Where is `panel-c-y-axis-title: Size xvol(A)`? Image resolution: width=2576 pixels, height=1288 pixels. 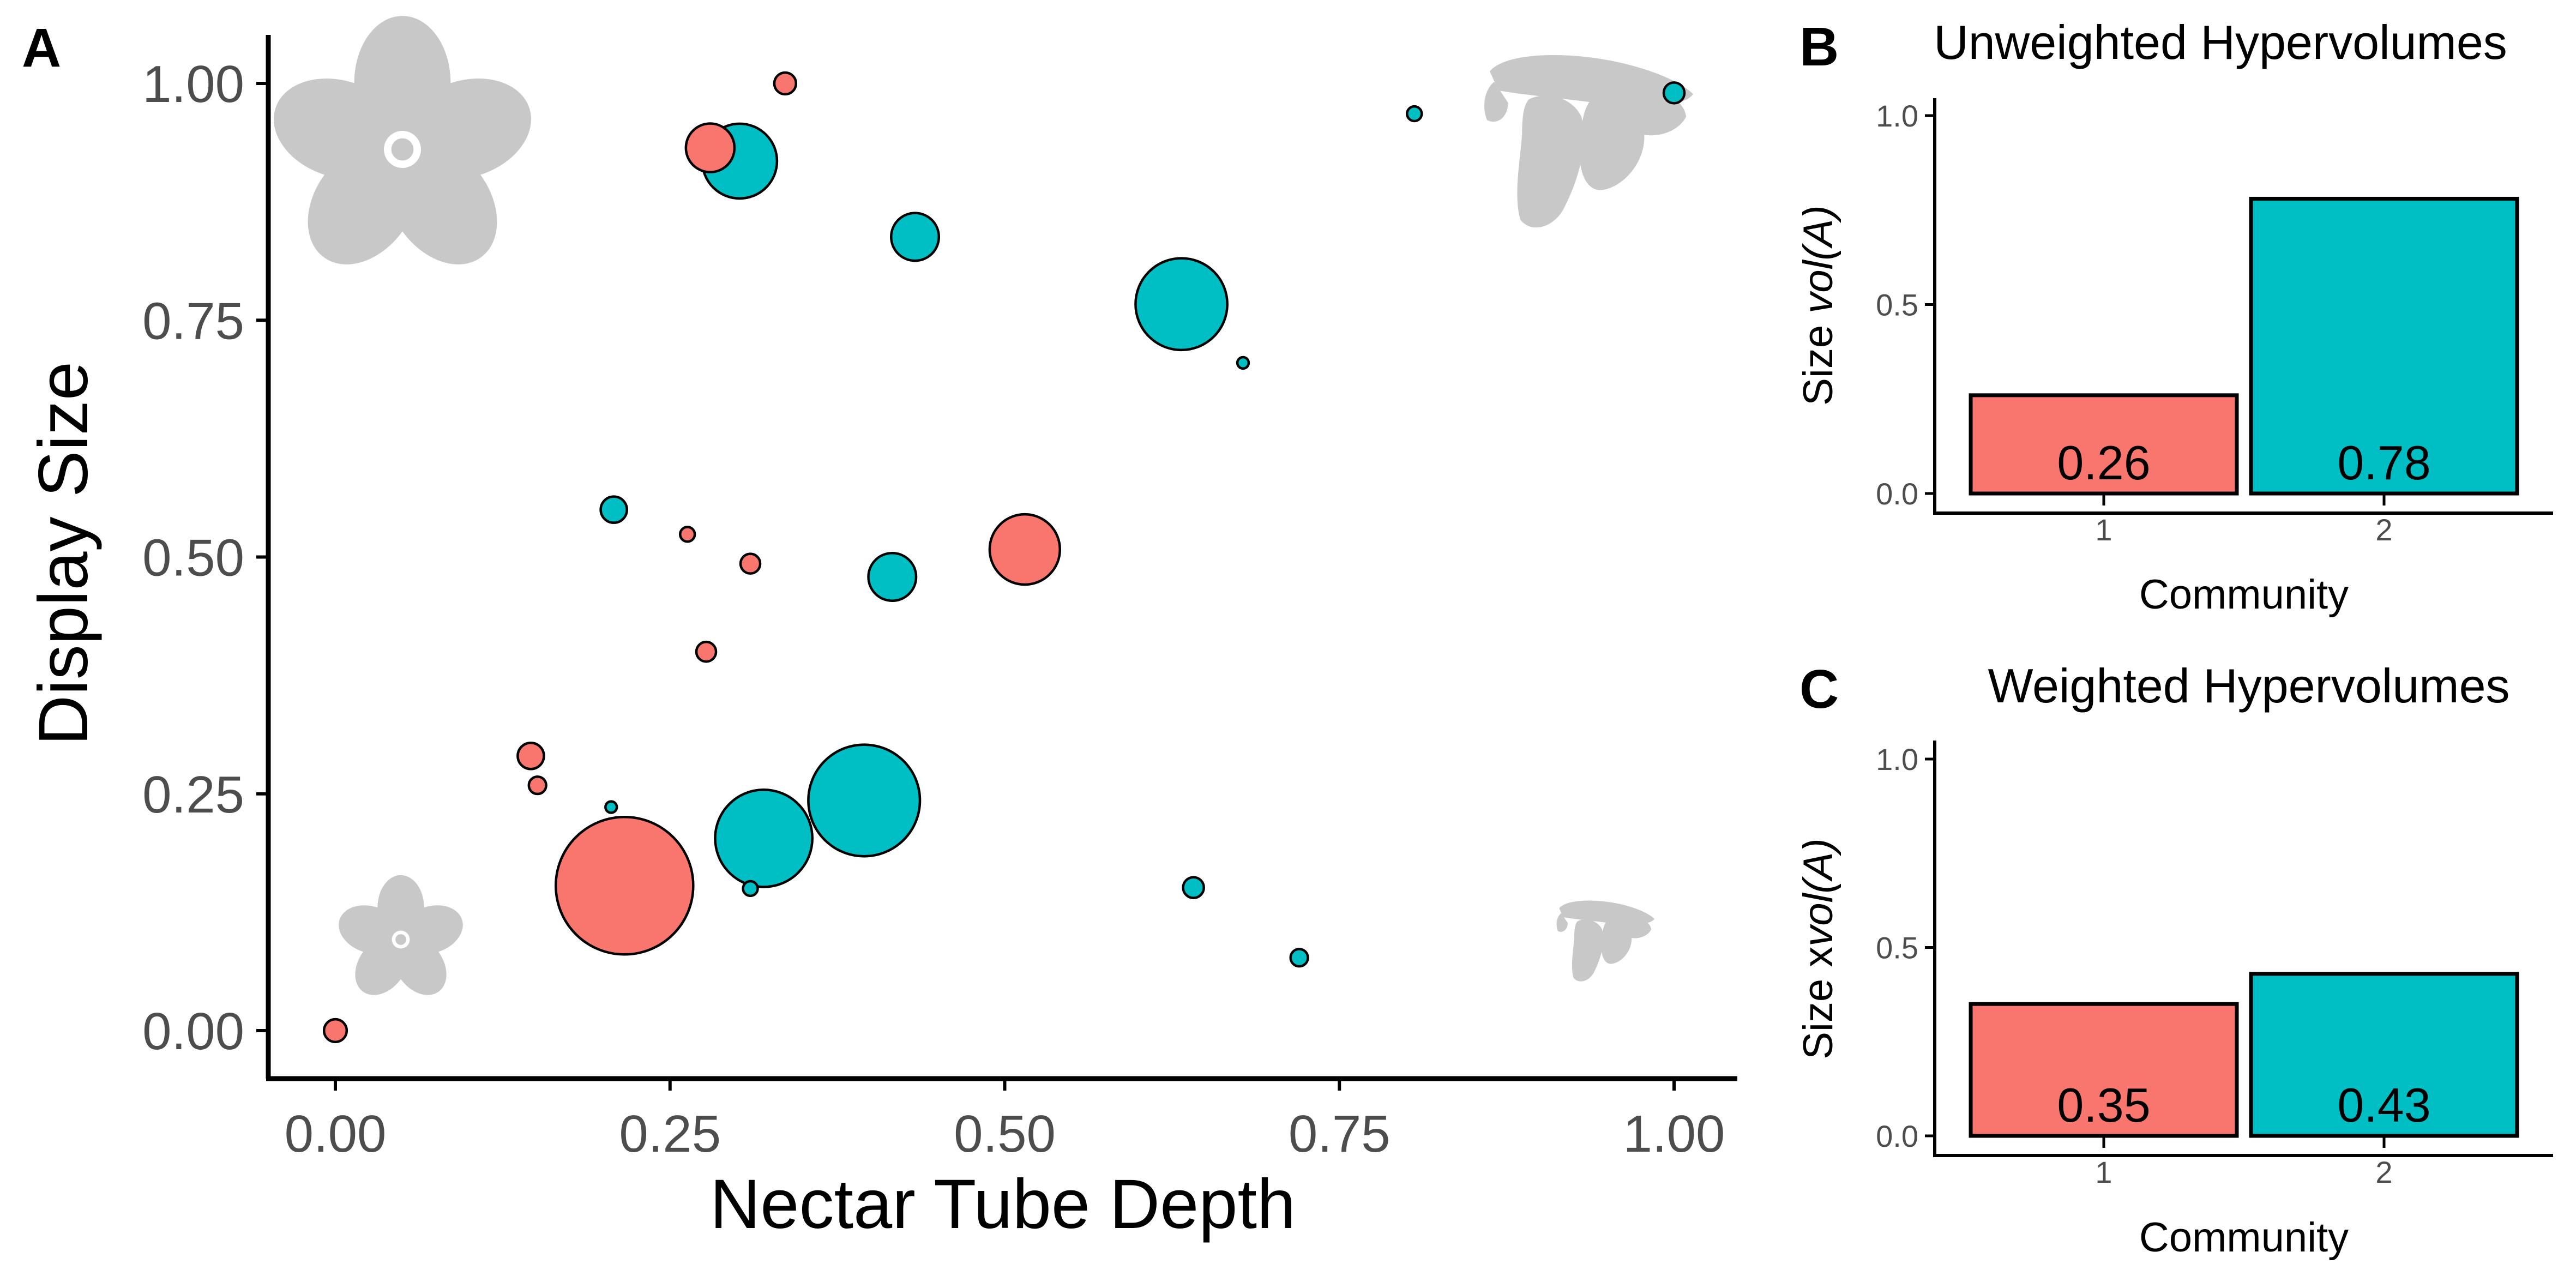
panel-c-y-axis-title: Size xvol(A) is located at coordinates (1818, 948).